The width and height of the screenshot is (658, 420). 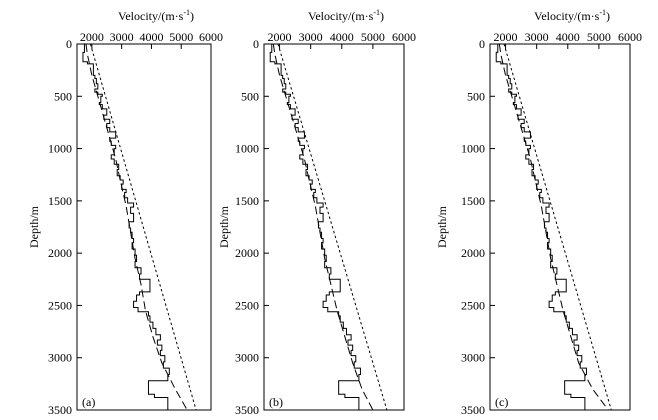 What do you see at coordinates (88, 402) in the screenshot?
I see `panel-label: (a)` at bounding box center [88, 402].